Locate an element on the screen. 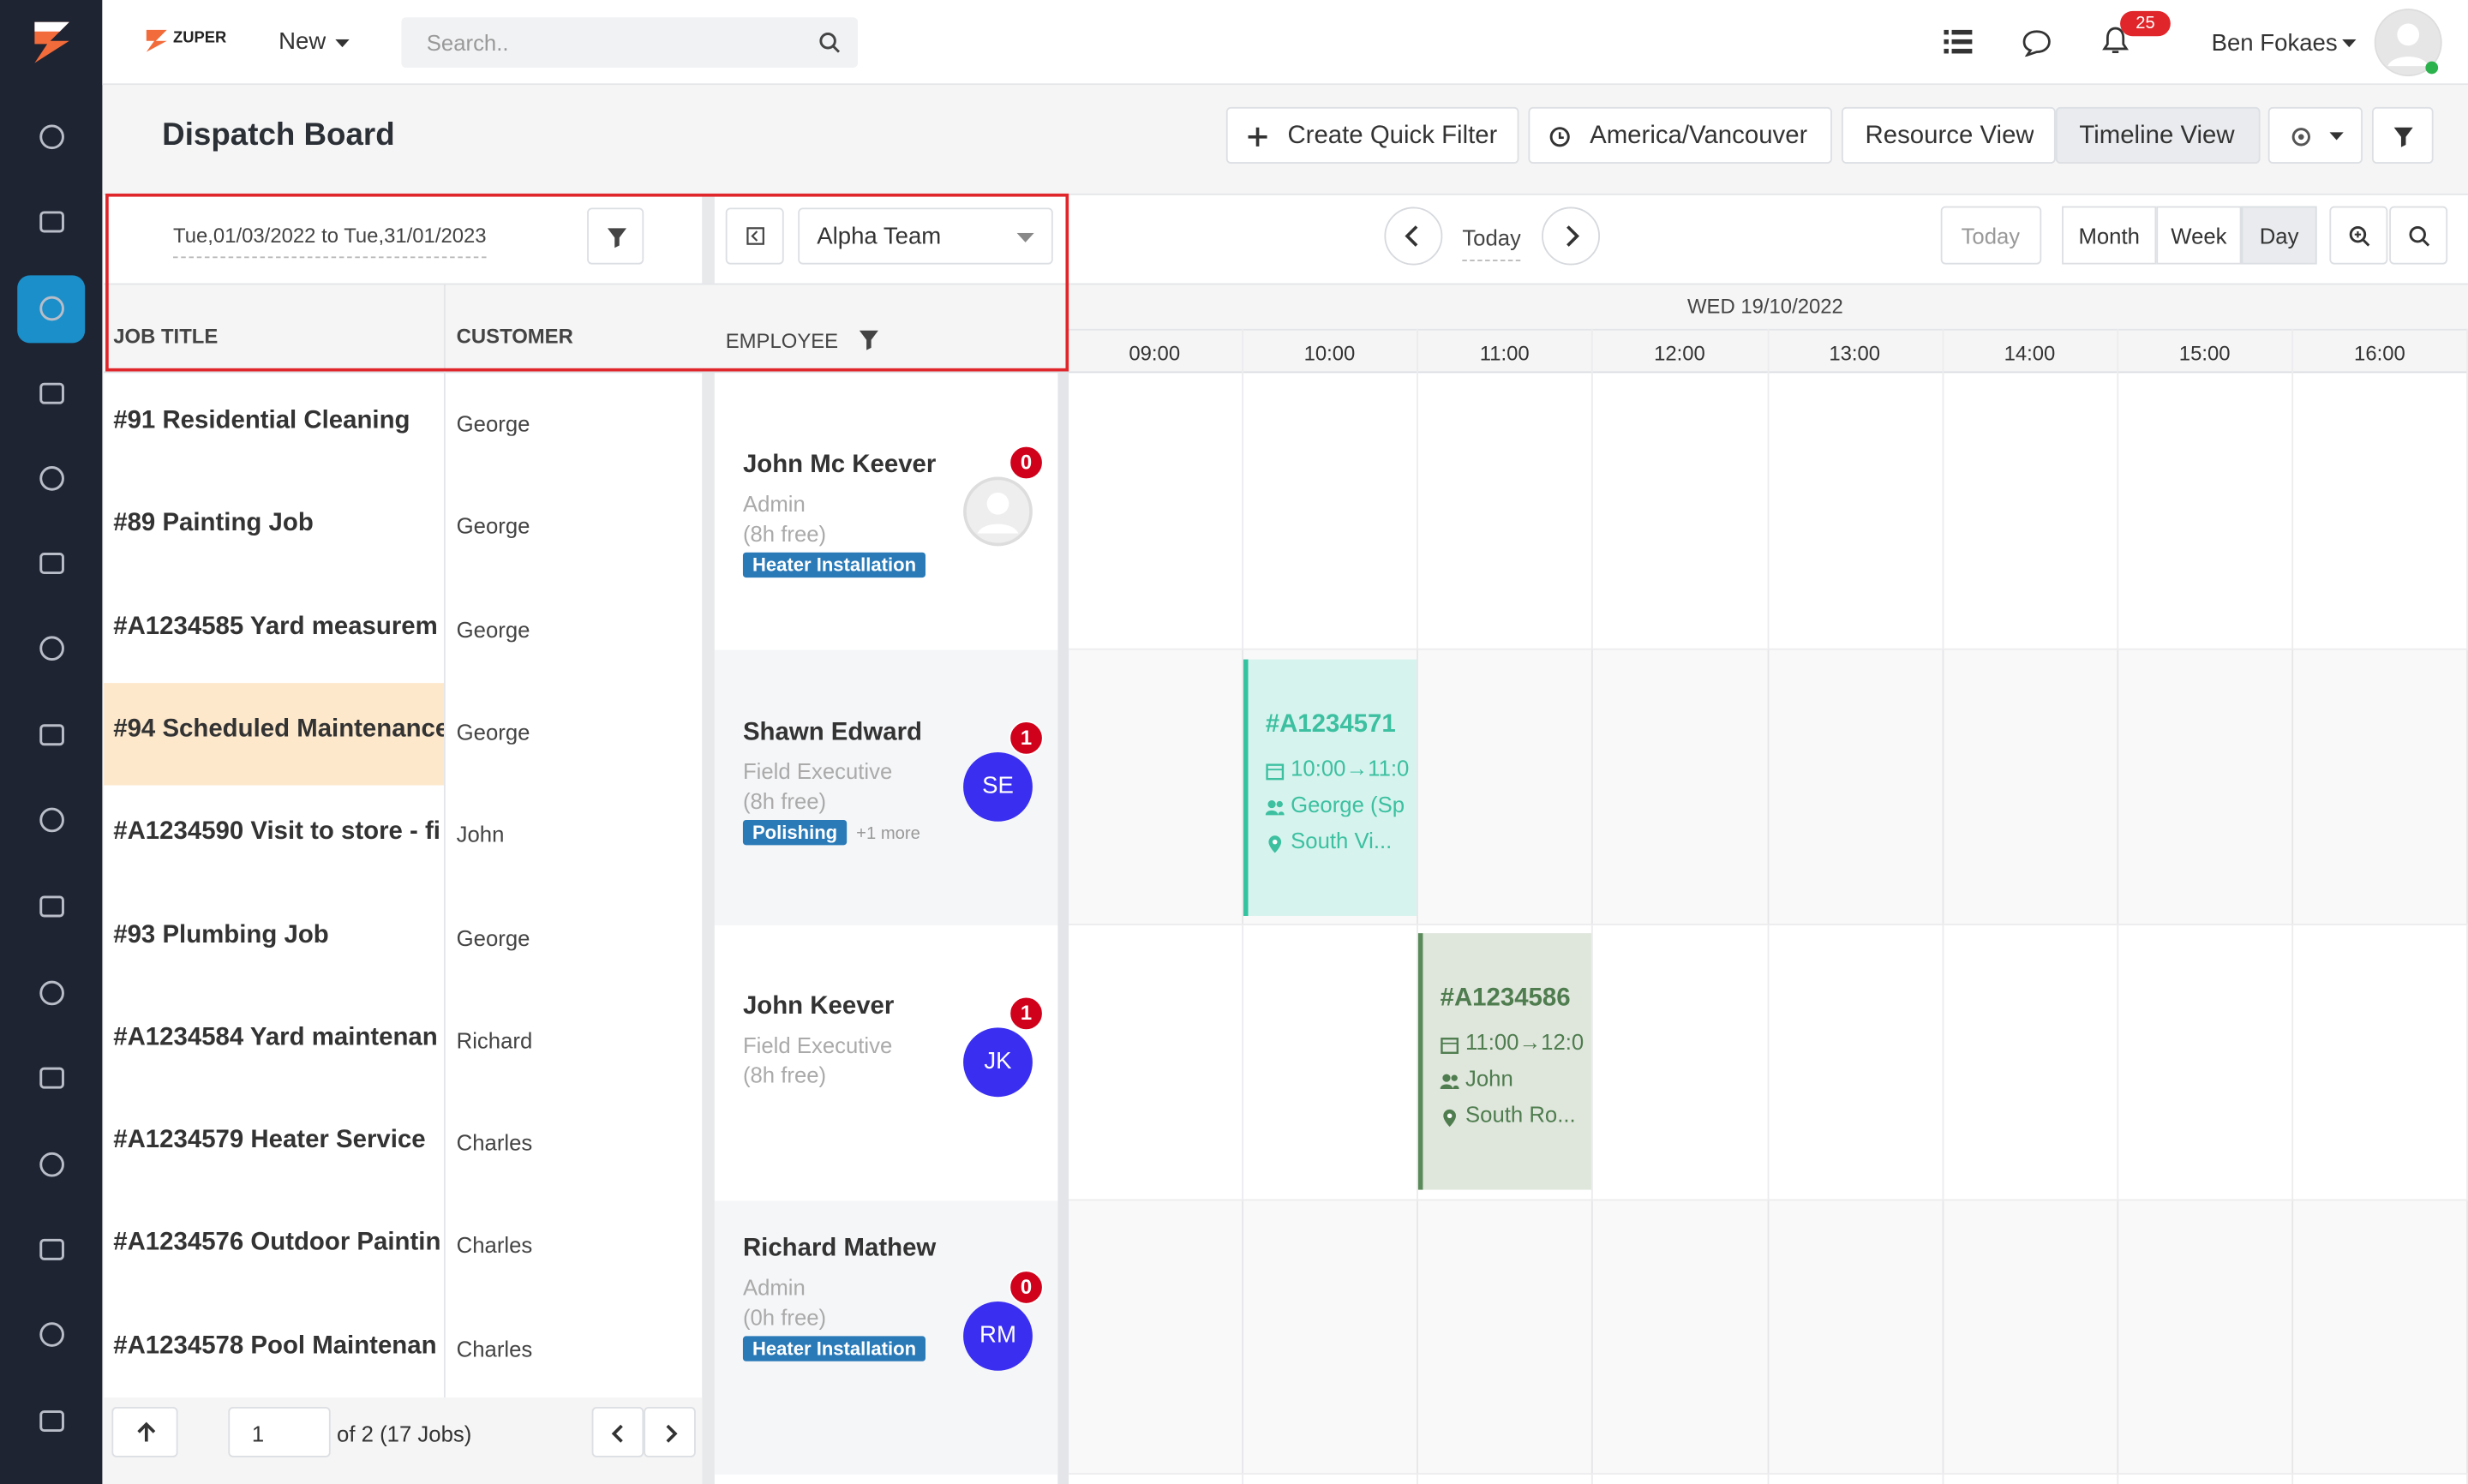  search-icon is located at coordinates (830, 43).